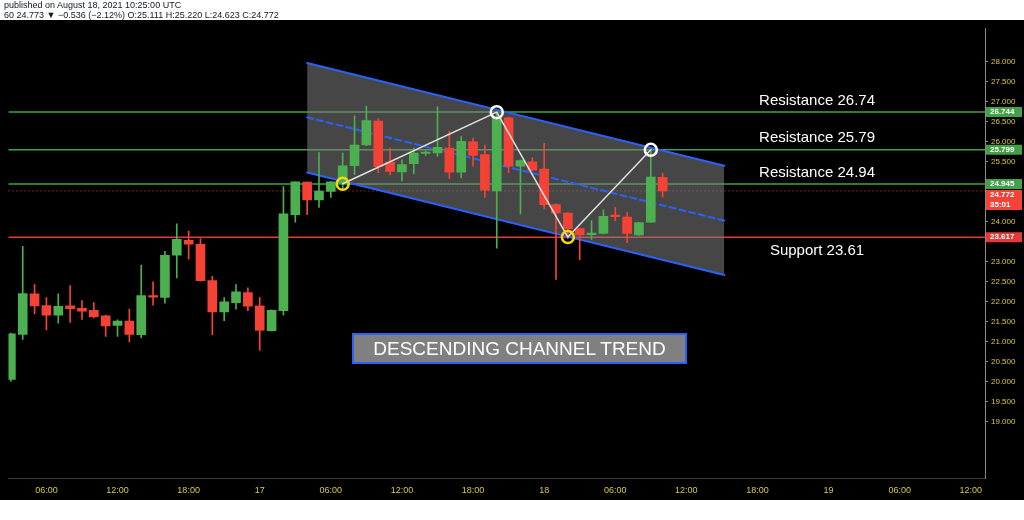 This screenshot has height=520, width=1024. I want to click on annotation: DESCENDING CHANNEL TREND, so click(519, 348).